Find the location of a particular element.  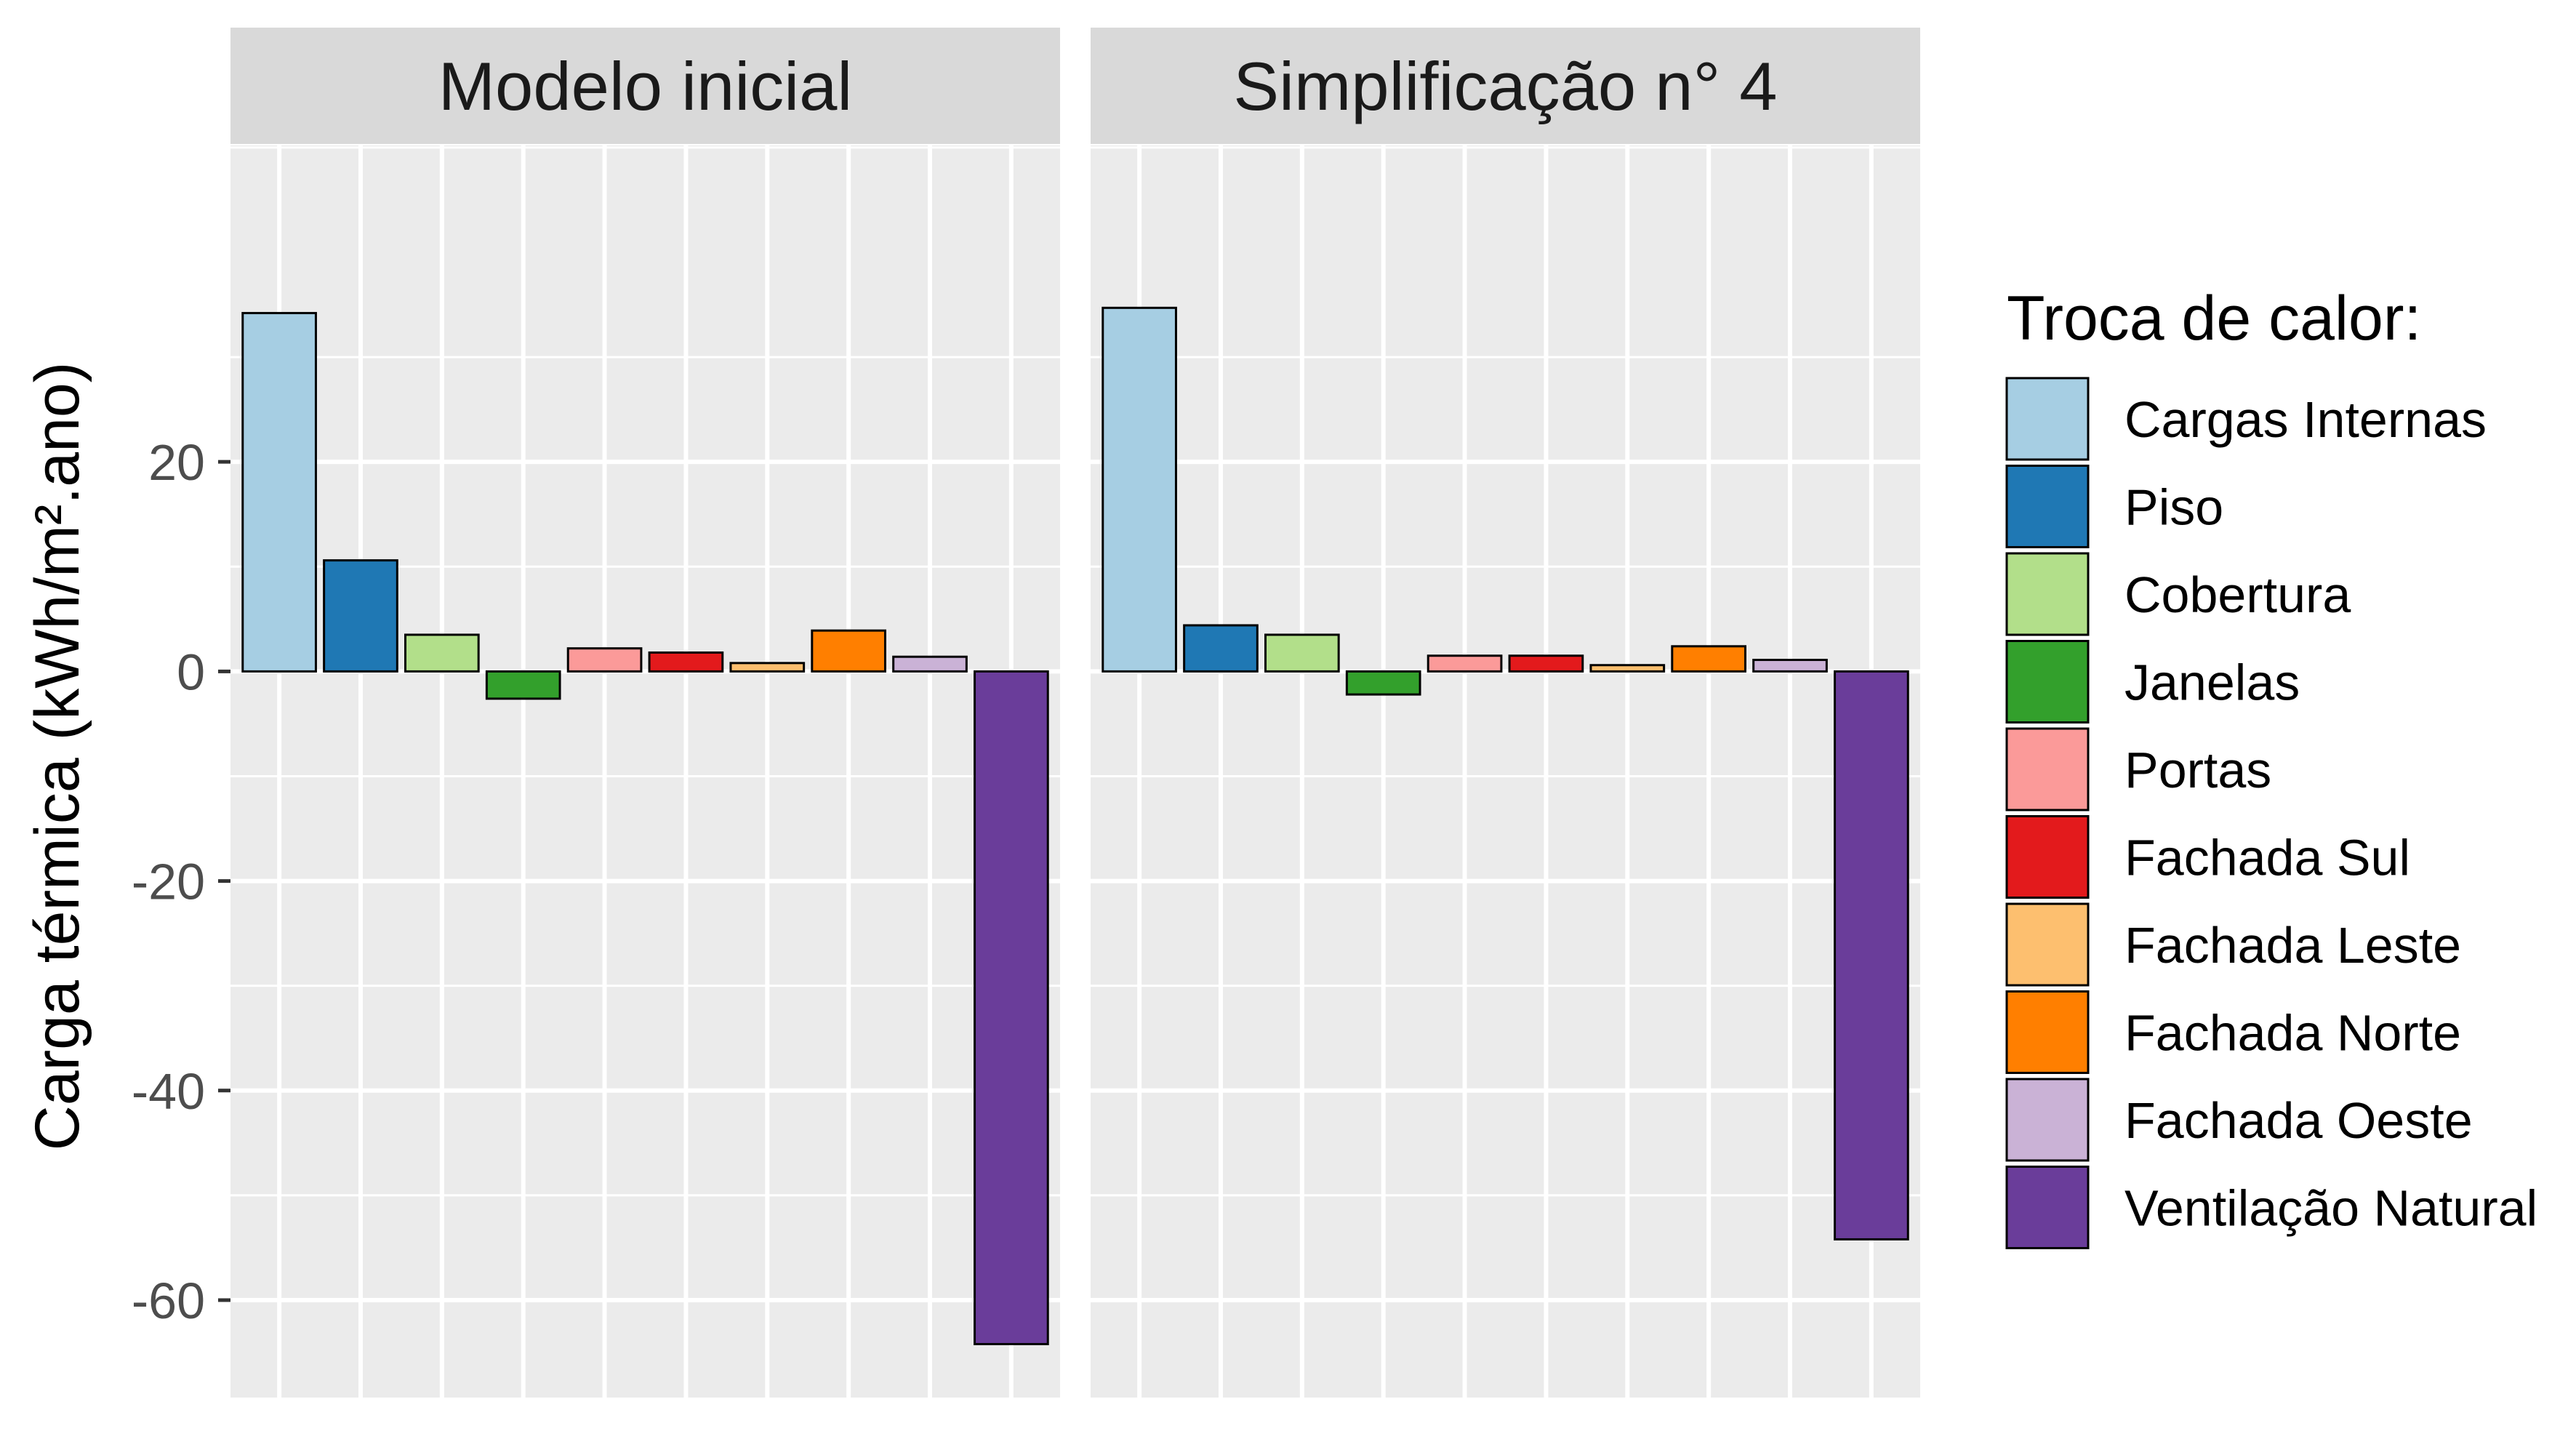

facet-title: Modelo inicial is located at coordinates (645, 86).